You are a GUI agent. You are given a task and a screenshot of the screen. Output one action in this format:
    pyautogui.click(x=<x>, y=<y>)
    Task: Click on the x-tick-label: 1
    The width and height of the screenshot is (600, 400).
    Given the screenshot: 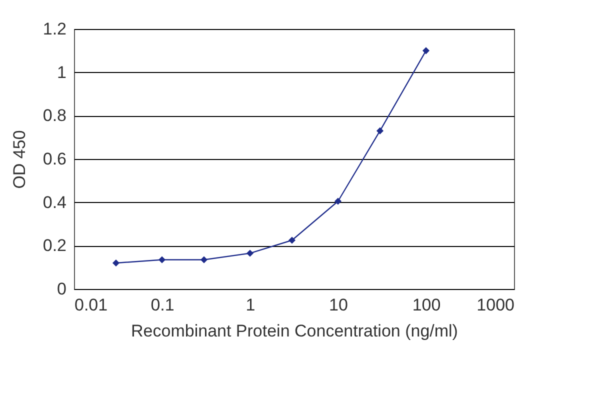 What is the action you would take?
    pyautogui.click(x=251, y=305)
    